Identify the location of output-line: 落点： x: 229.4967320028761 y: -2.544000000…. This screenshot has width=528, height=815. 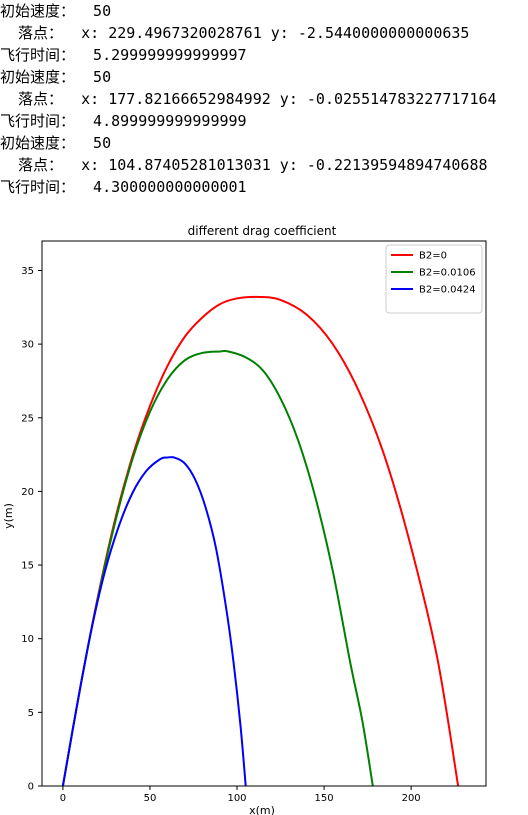
(235, 33).